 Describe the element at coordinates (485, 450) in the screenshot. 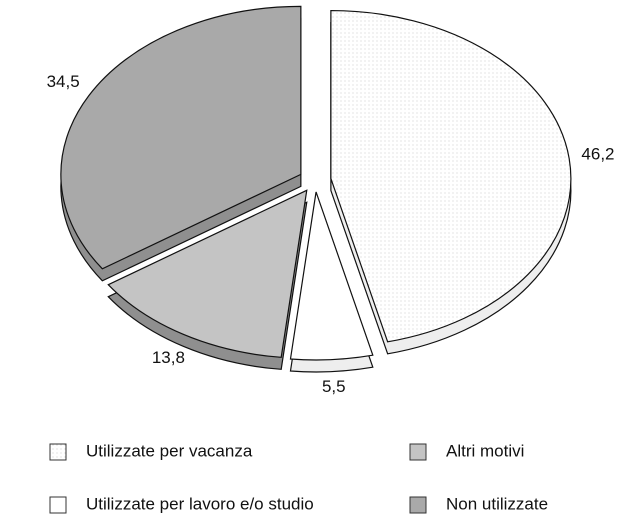

I see `legend-label: Altri motivi` at that location.